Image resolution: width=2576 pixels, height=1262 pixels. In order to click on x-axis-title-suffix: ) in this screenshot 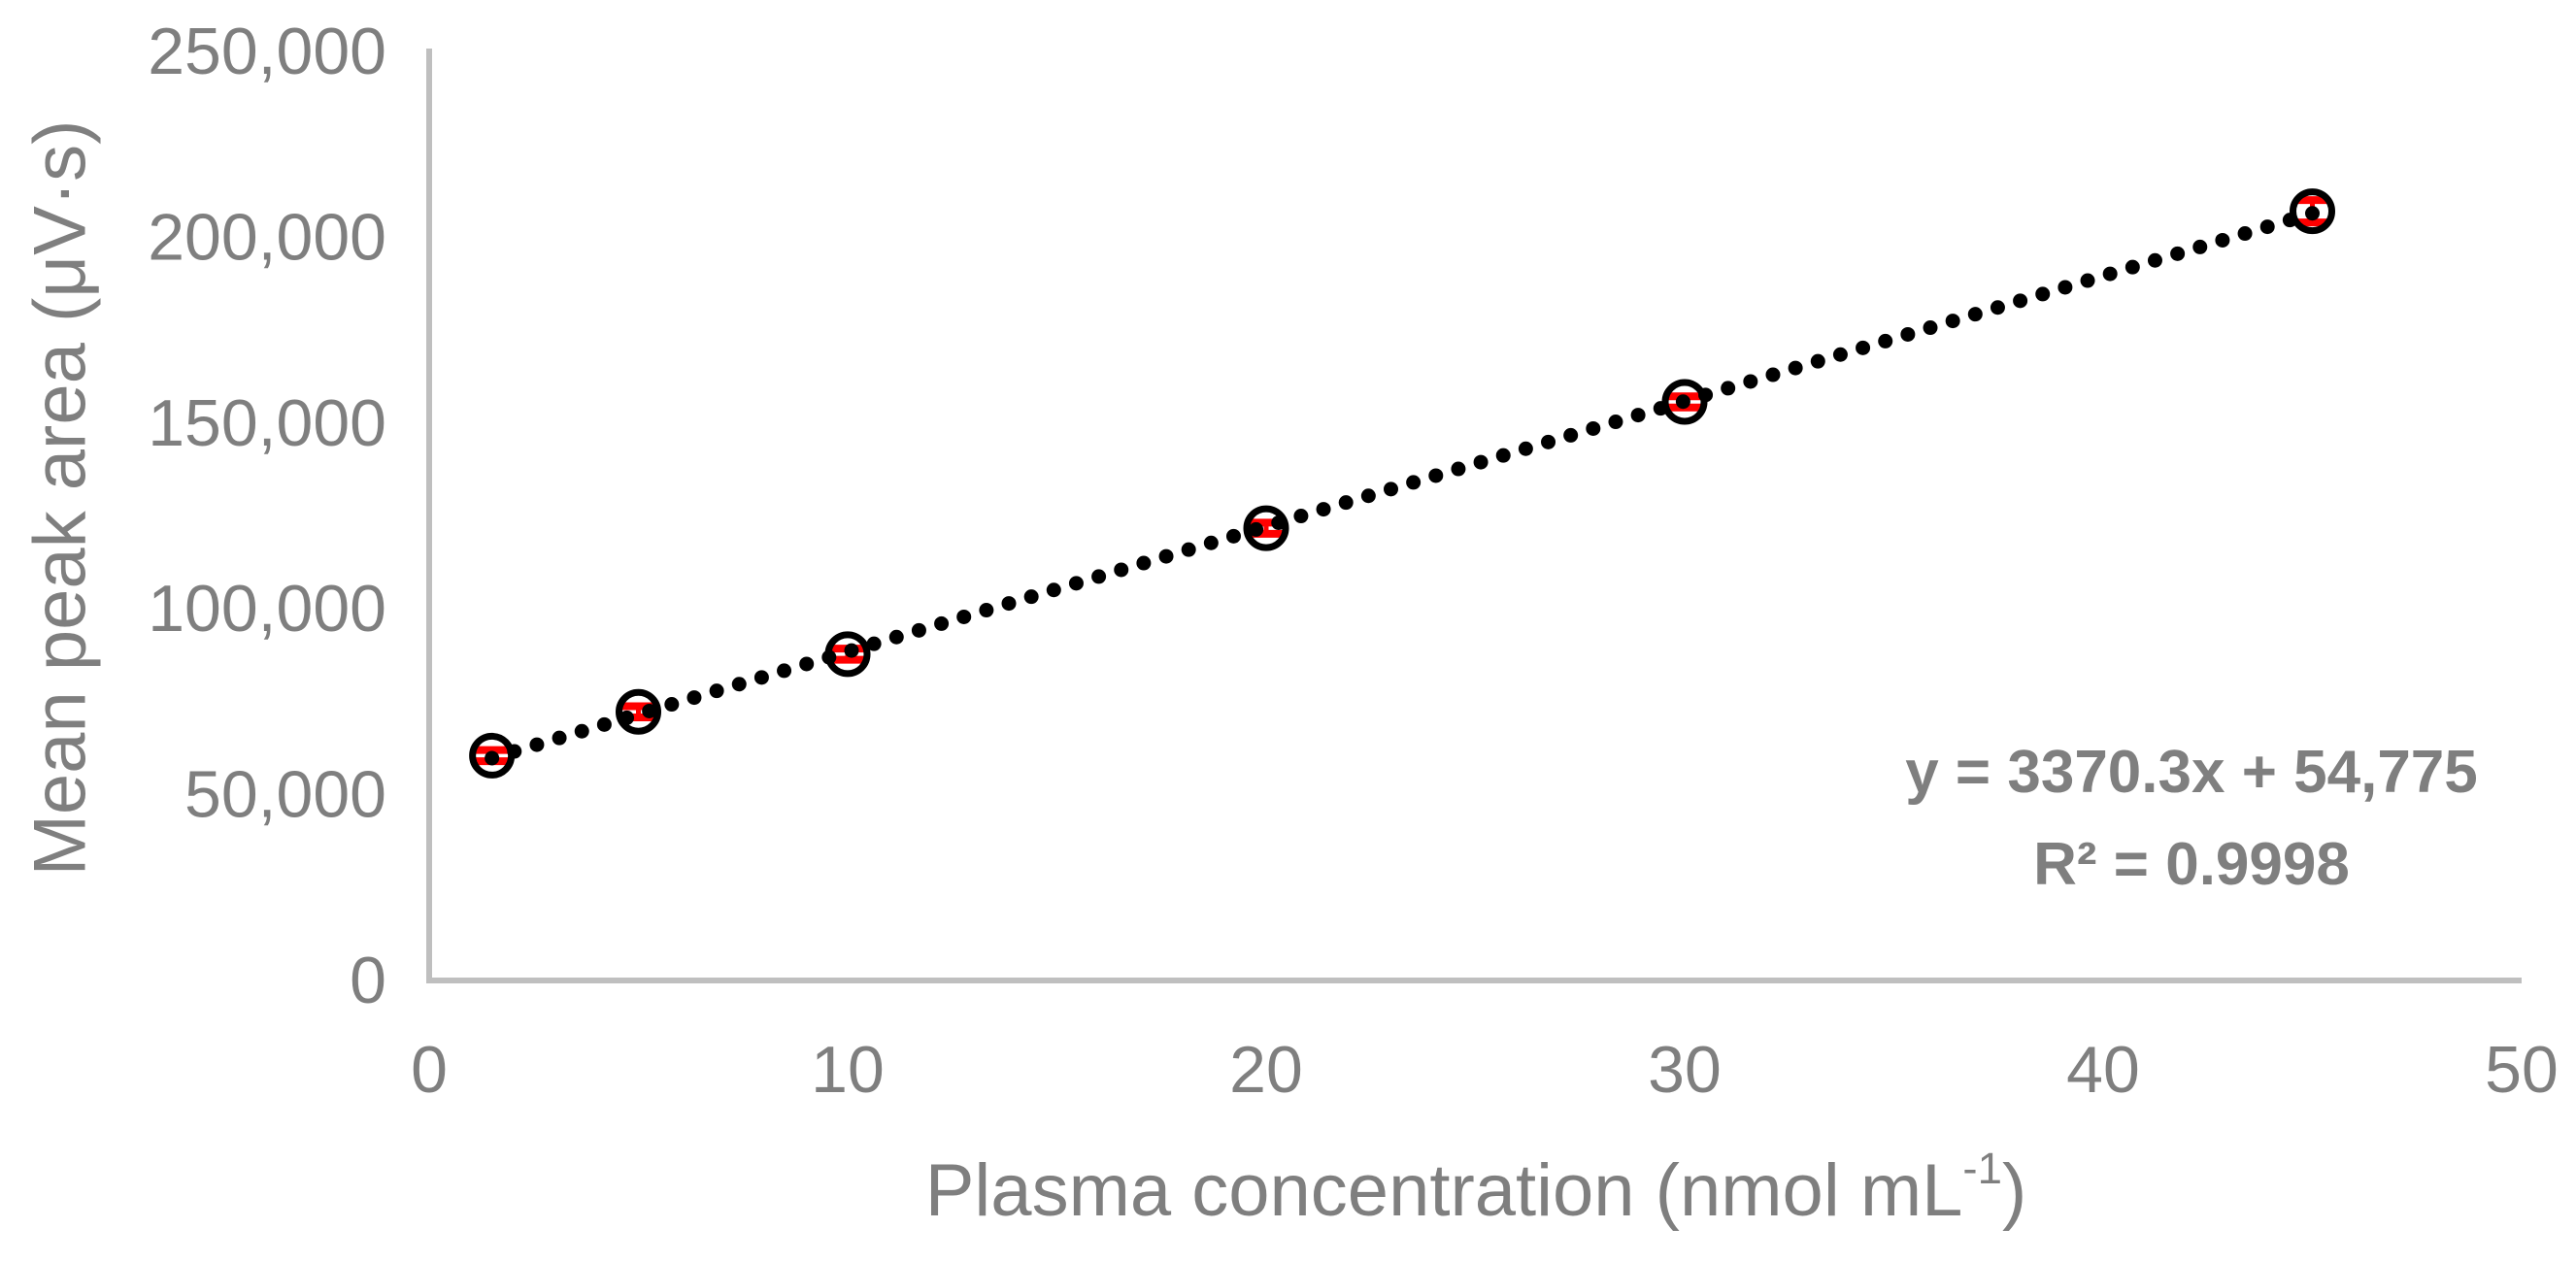, I will do `click(2014, 1190)`.